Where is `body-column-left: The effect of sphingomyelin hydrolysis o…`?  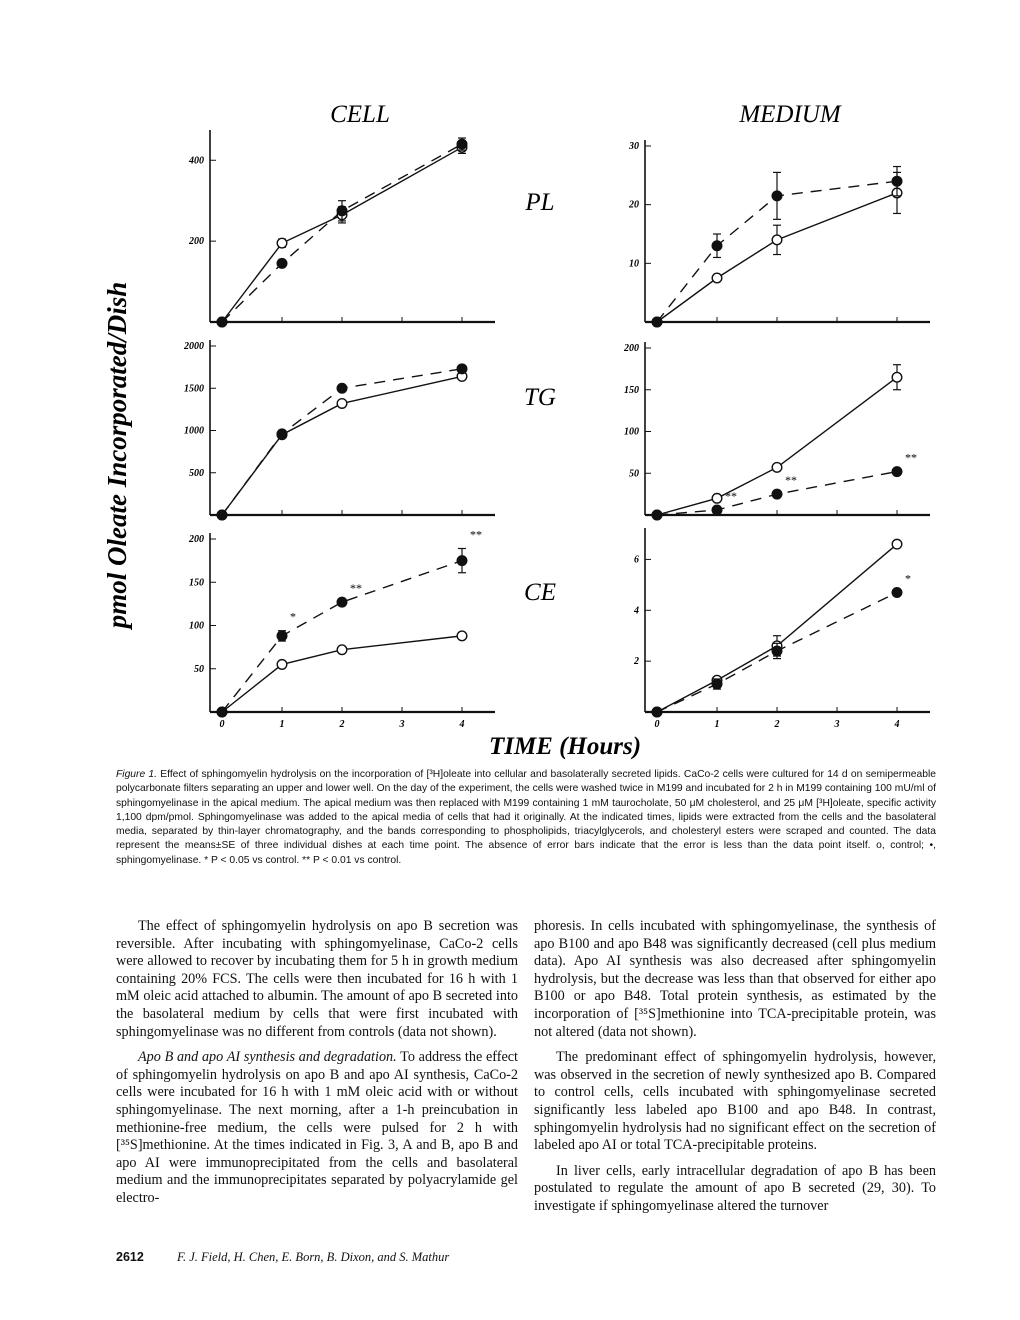 body-column-left: The effect of sphingomyelin hydrolysis o… is located at coordinates (317, 1067).